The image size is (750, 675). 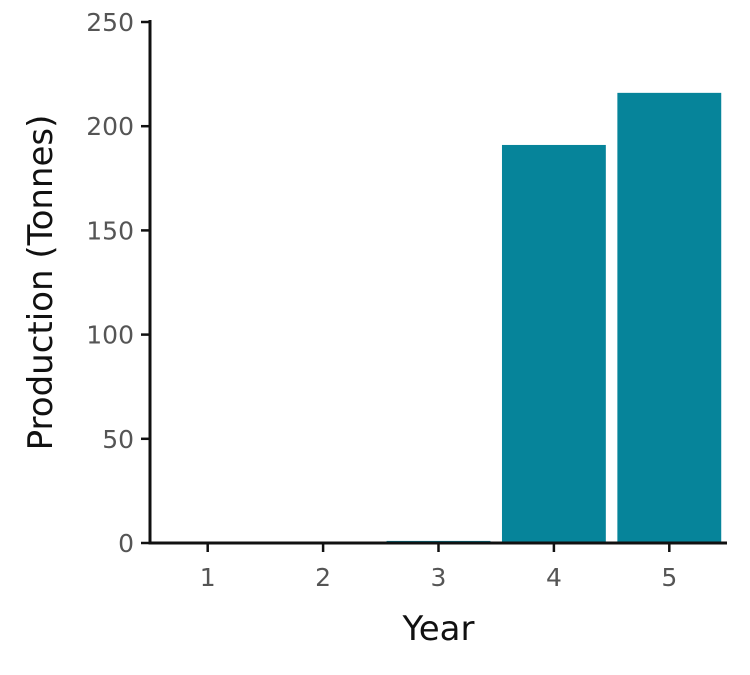 What do you see at coordinates (41, 283) in the screenshot?
I see `y-axis-title: Production (Tonnes)` at bounding box center [41, 283].